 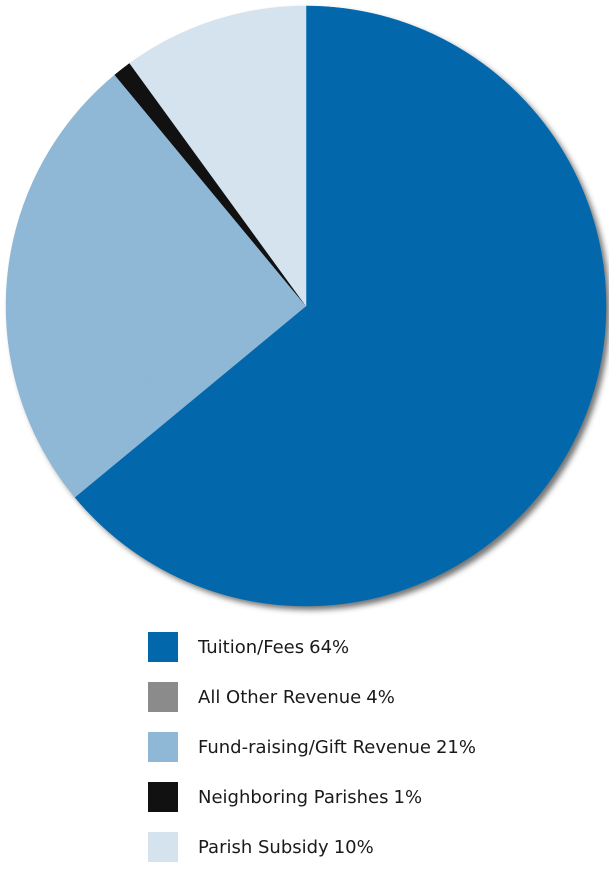 I want to click on legend-item-all-other-revenue: All Other Revenue 4%, so click(x=373, y=697).